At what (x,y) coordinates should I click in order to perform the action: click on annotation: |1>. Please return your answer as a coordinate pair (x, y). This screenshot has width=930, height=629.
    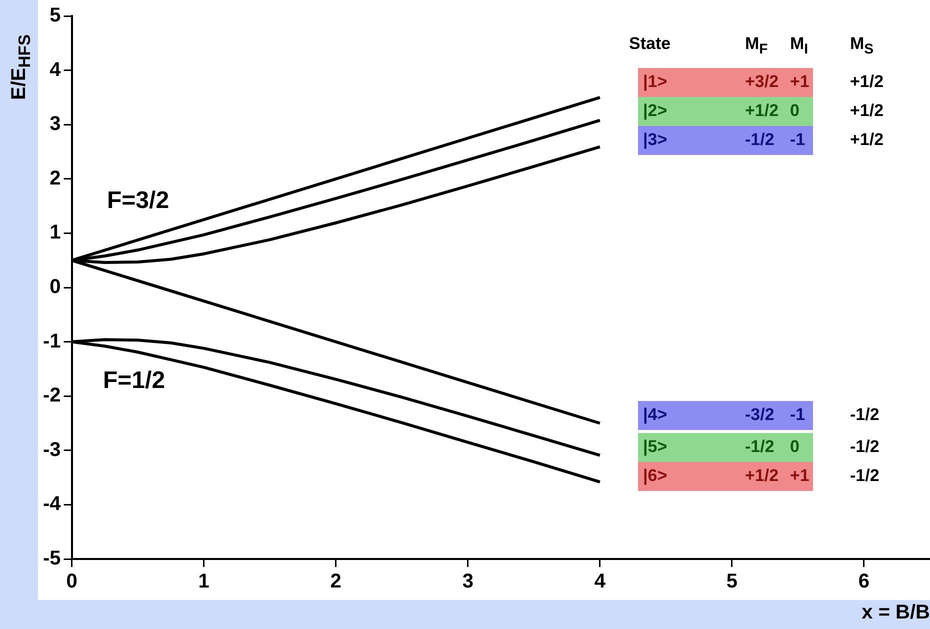
    Looking at the image, I should click on (655, 82).